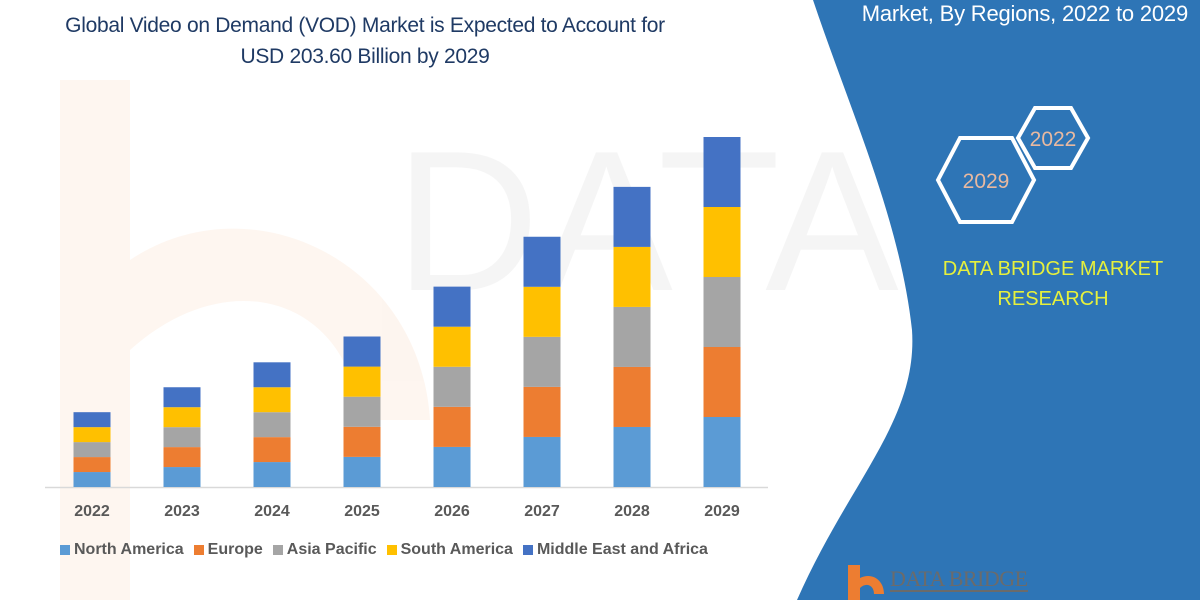 The width and height of the screenshot is (1200, 600). Describe the element at coordinates (542, 411) in the screenshot. I see `bar-2027-europe` at that location.